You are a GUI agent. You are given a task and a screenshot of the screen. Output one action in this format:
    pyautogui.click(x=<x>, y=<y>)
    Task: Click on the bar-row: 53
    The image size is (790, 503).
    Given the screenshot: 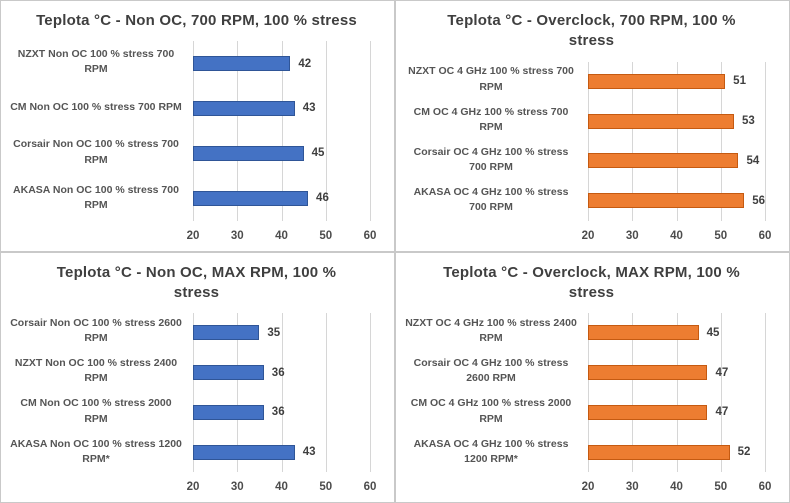 What is the action you would take?
    pyautogui.click(x=676, y=121)
    